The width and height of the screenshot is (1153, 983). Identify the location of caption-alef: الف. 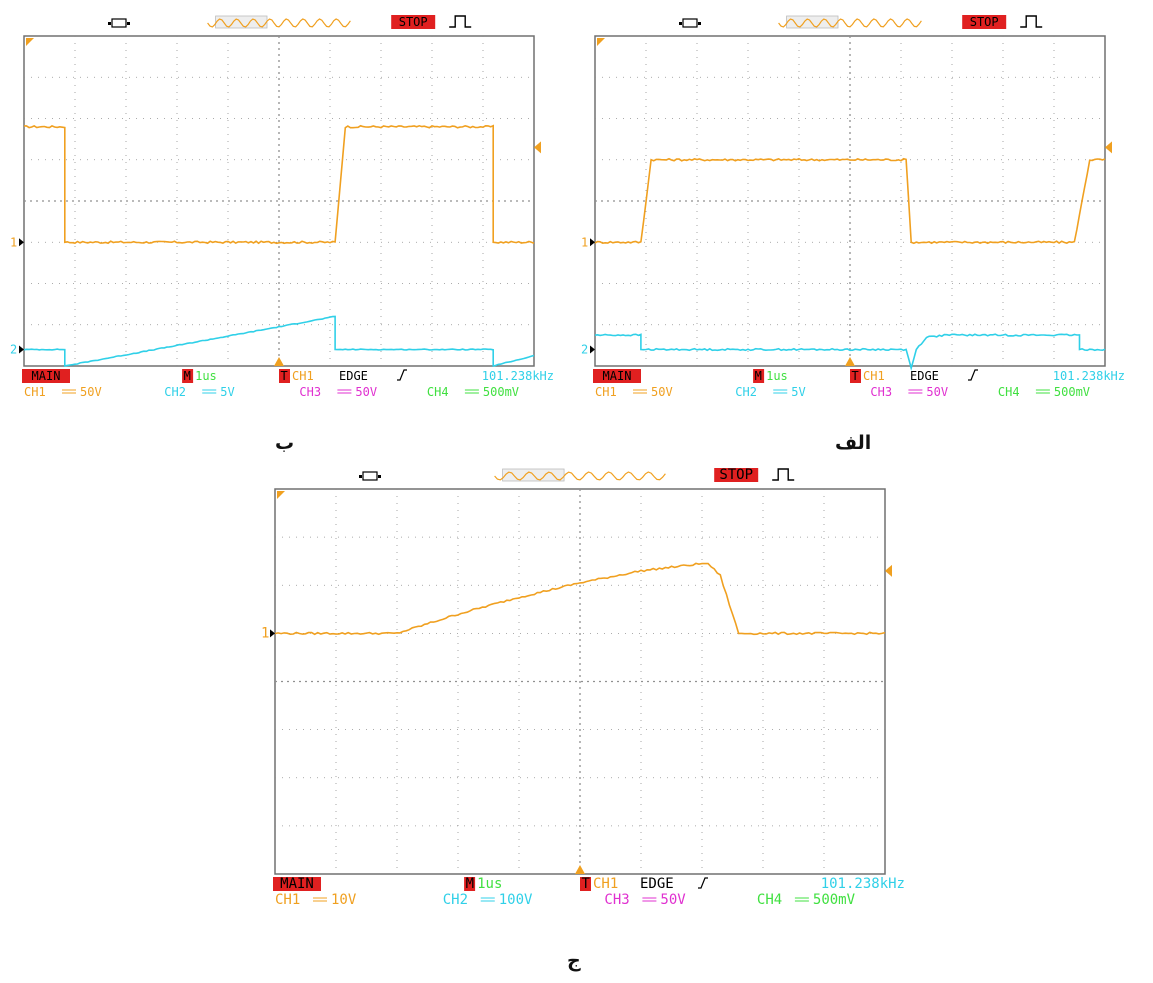
(853, 443).